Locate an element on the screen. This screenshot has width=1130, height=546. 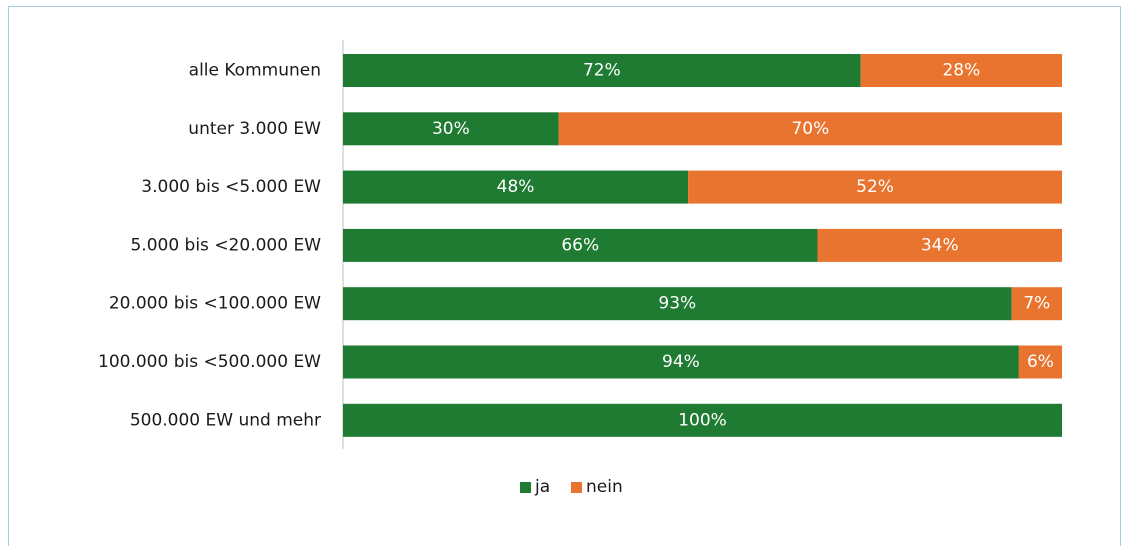
data-label-ja: 100% is located at coordinates (702, 420).